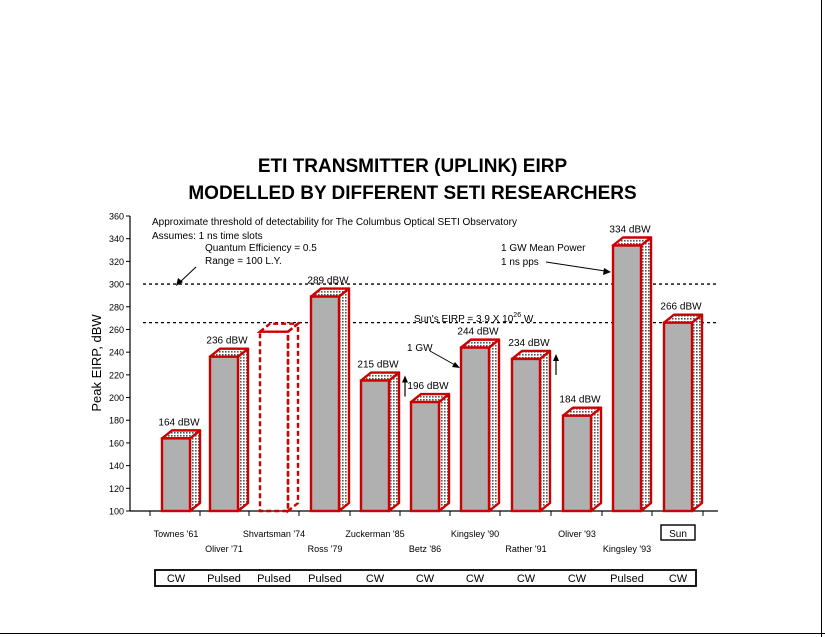  I want to click on gw-mean-power-pointer-arrow, so click(575, 266).